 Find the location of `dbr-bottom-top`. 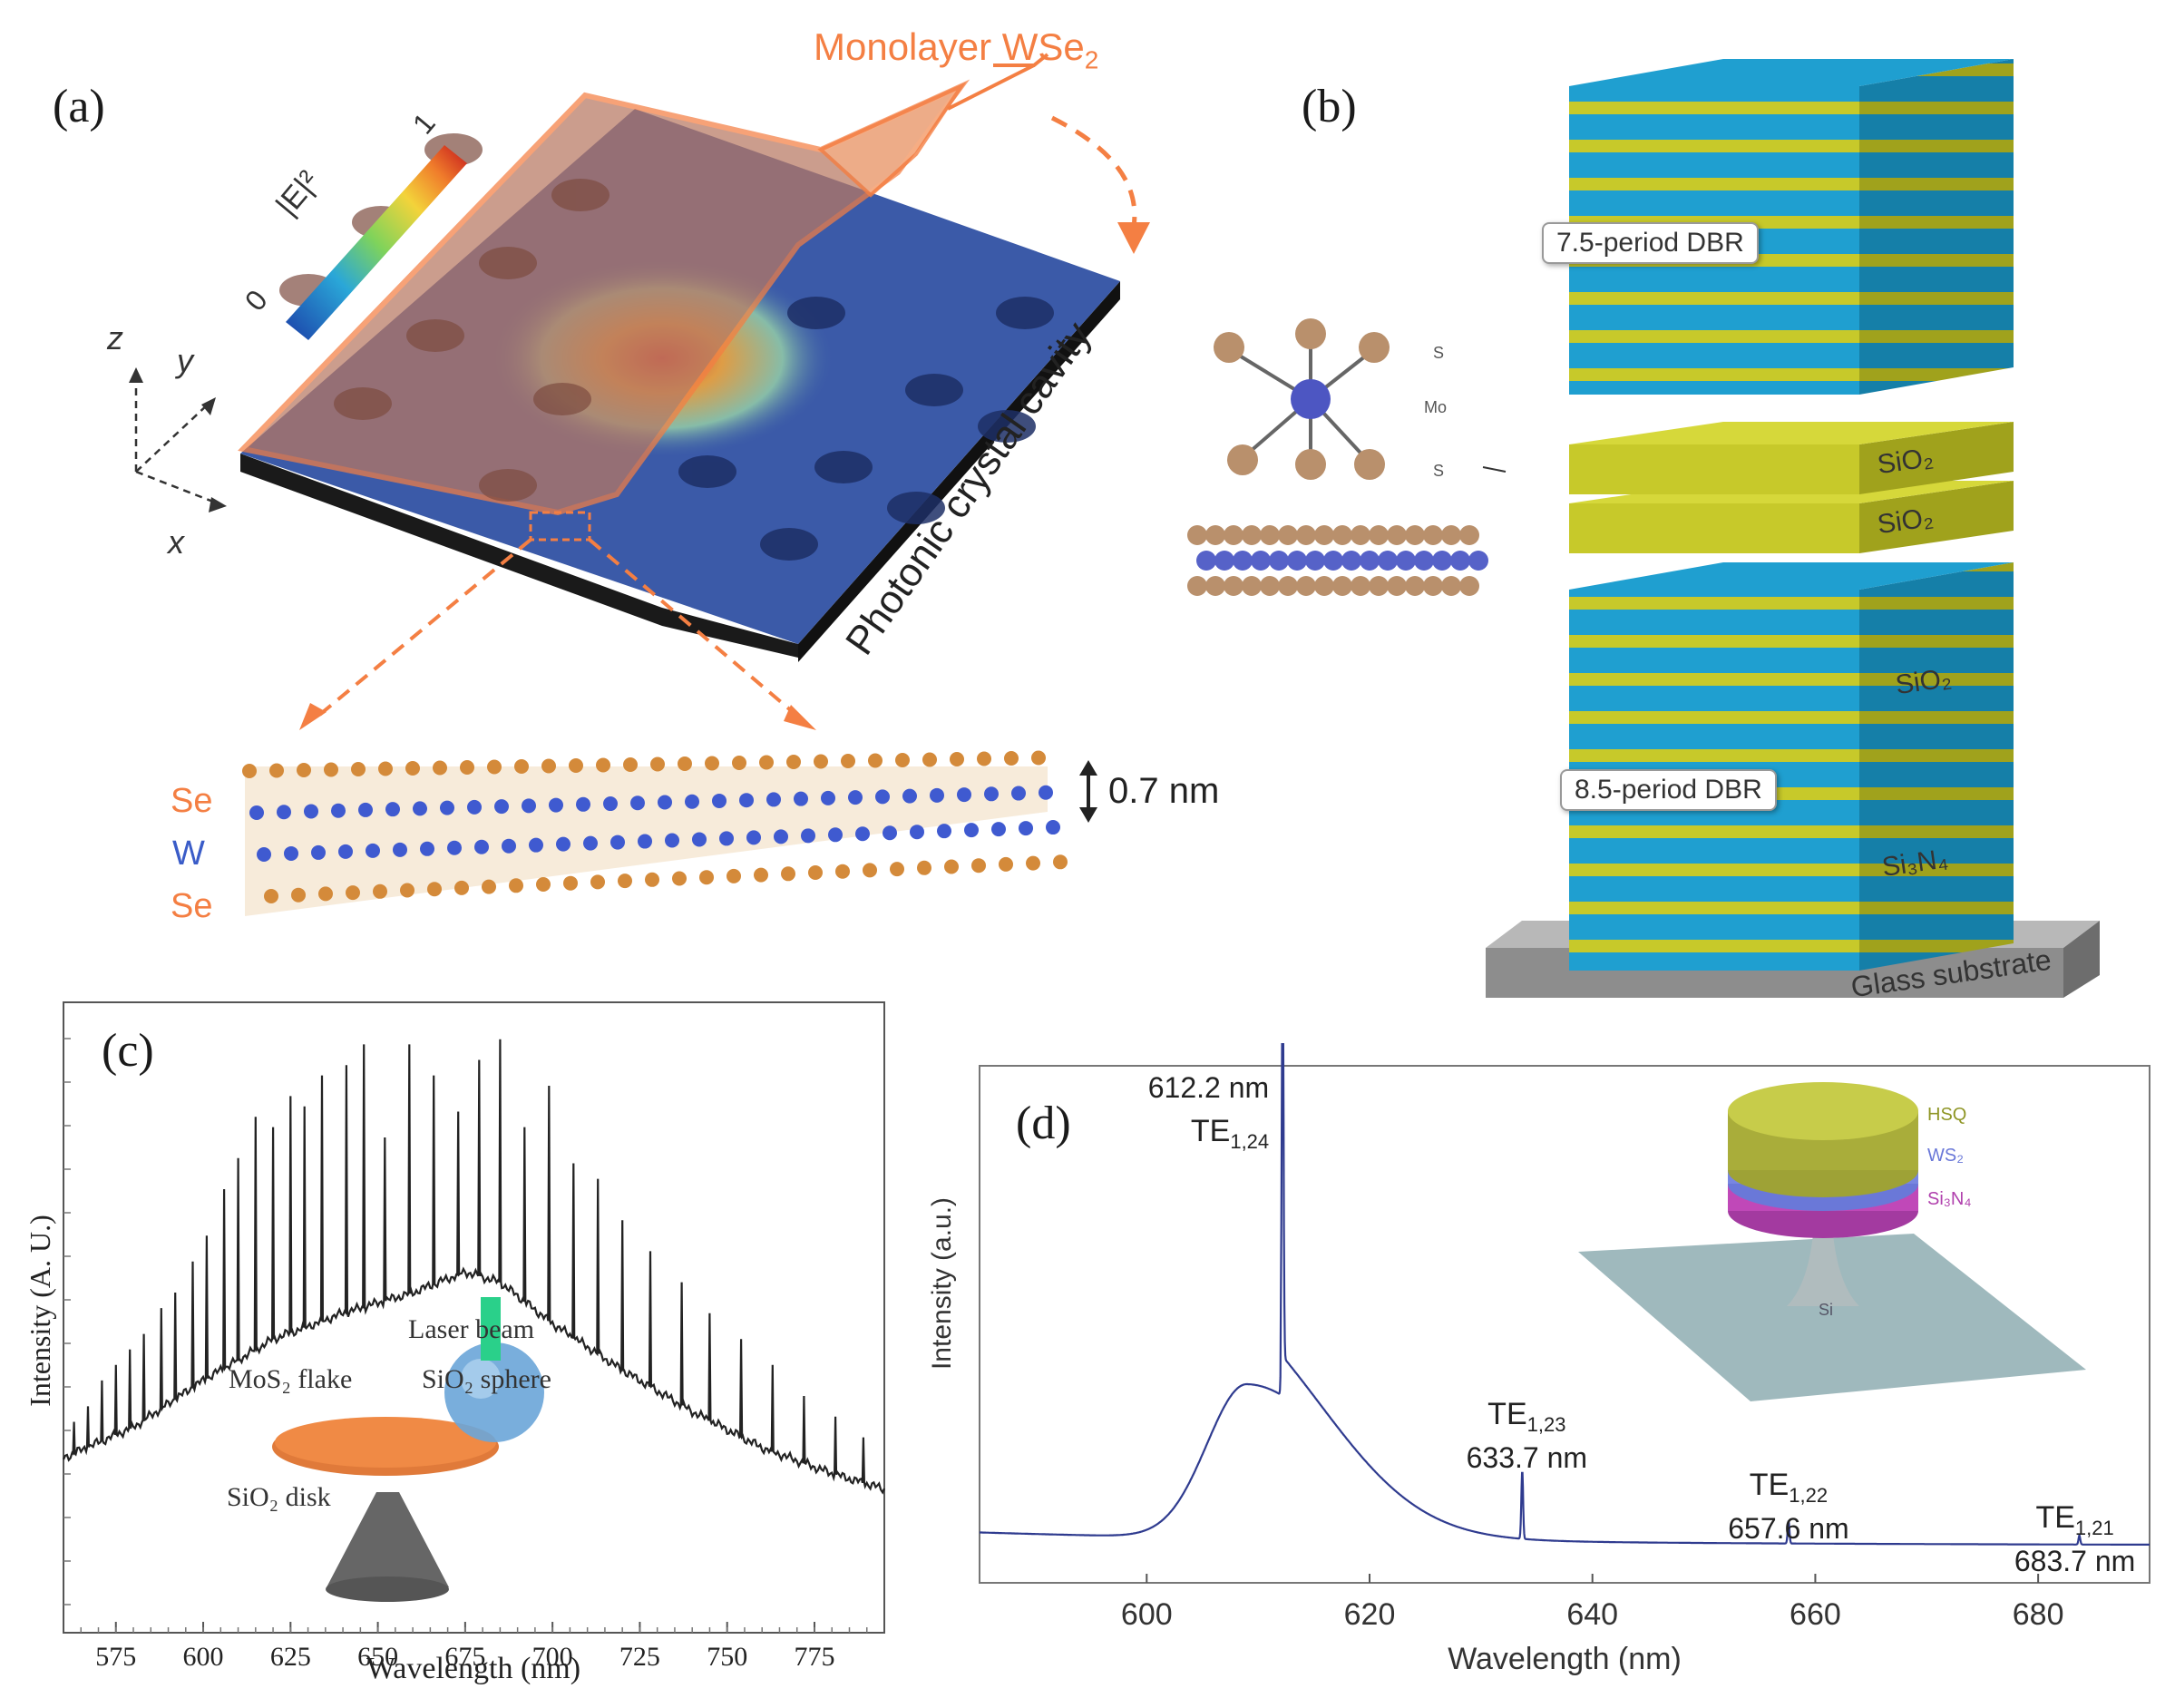

dbr-bottom-top is located at coordinates (1792, 576).